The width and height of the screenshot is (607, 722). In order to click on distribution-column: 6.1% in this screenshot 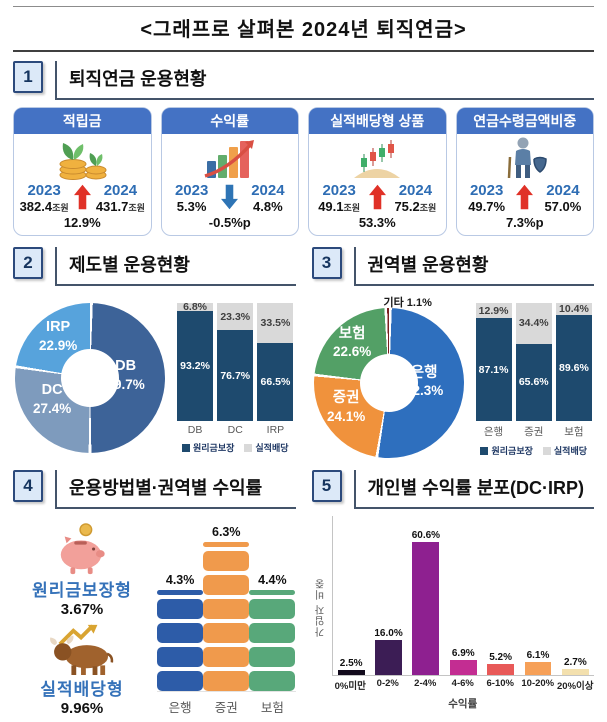, I will do `click(537, 662)`.